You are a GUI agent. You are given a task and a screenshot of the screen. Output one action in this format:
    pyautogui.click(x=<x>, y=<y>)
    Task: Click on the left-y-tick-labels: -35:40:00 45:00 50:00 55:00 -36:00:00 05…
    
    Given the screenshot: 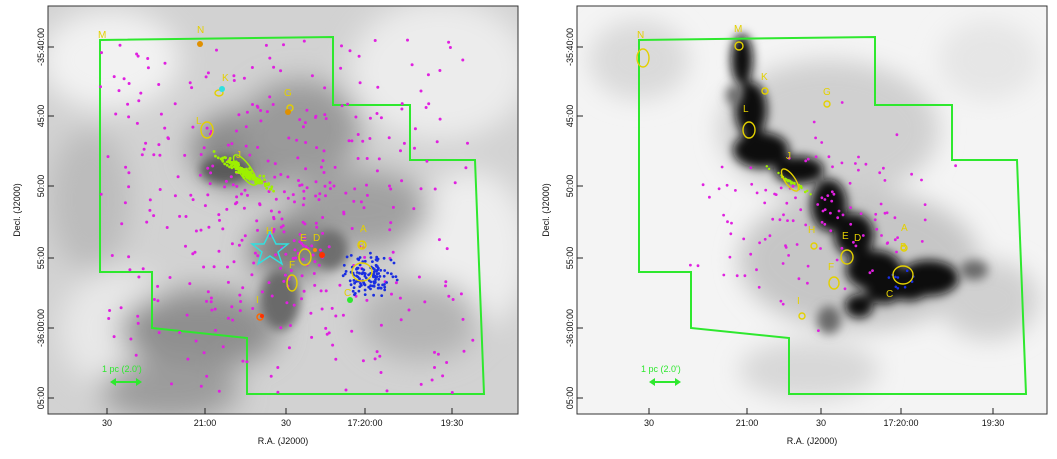 What is the action you would take?
    pyautogui.click(x=41, y=218)
    